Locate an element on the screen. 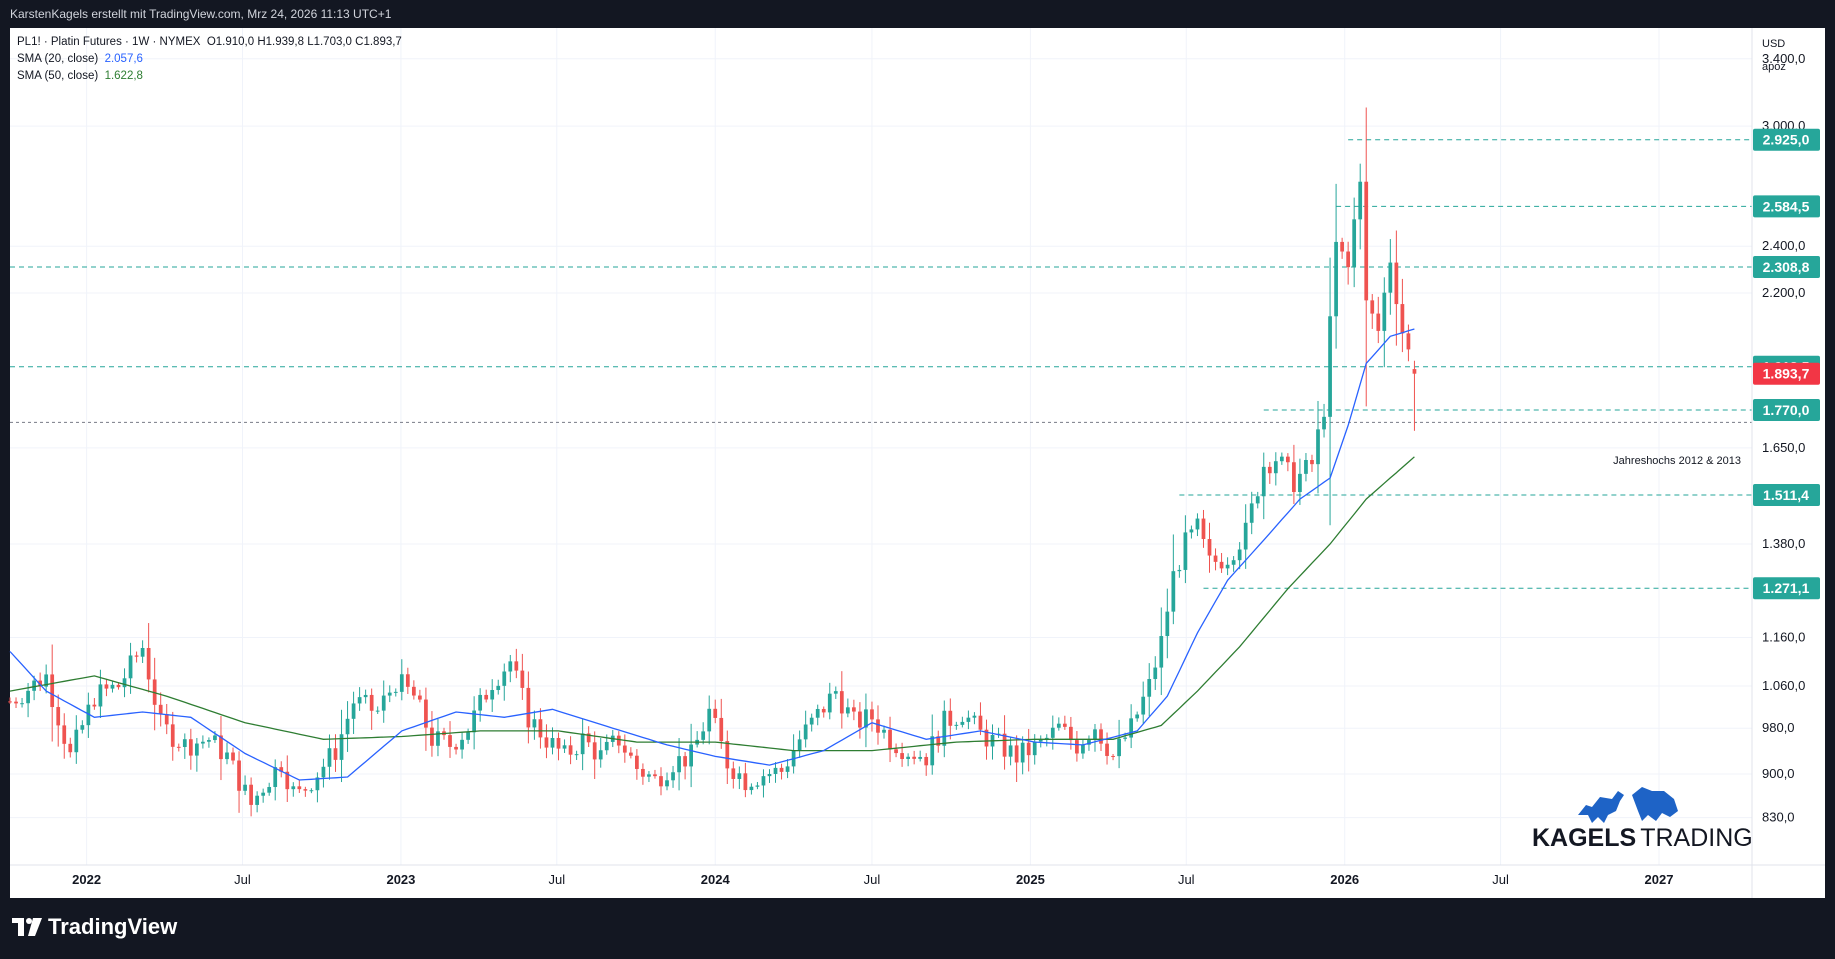 The height and width of the screenshot is (959, 1835). legend-symbol: PL1! · Platin Futures · 1W · NYMEX is located at coordinates (109, 42).